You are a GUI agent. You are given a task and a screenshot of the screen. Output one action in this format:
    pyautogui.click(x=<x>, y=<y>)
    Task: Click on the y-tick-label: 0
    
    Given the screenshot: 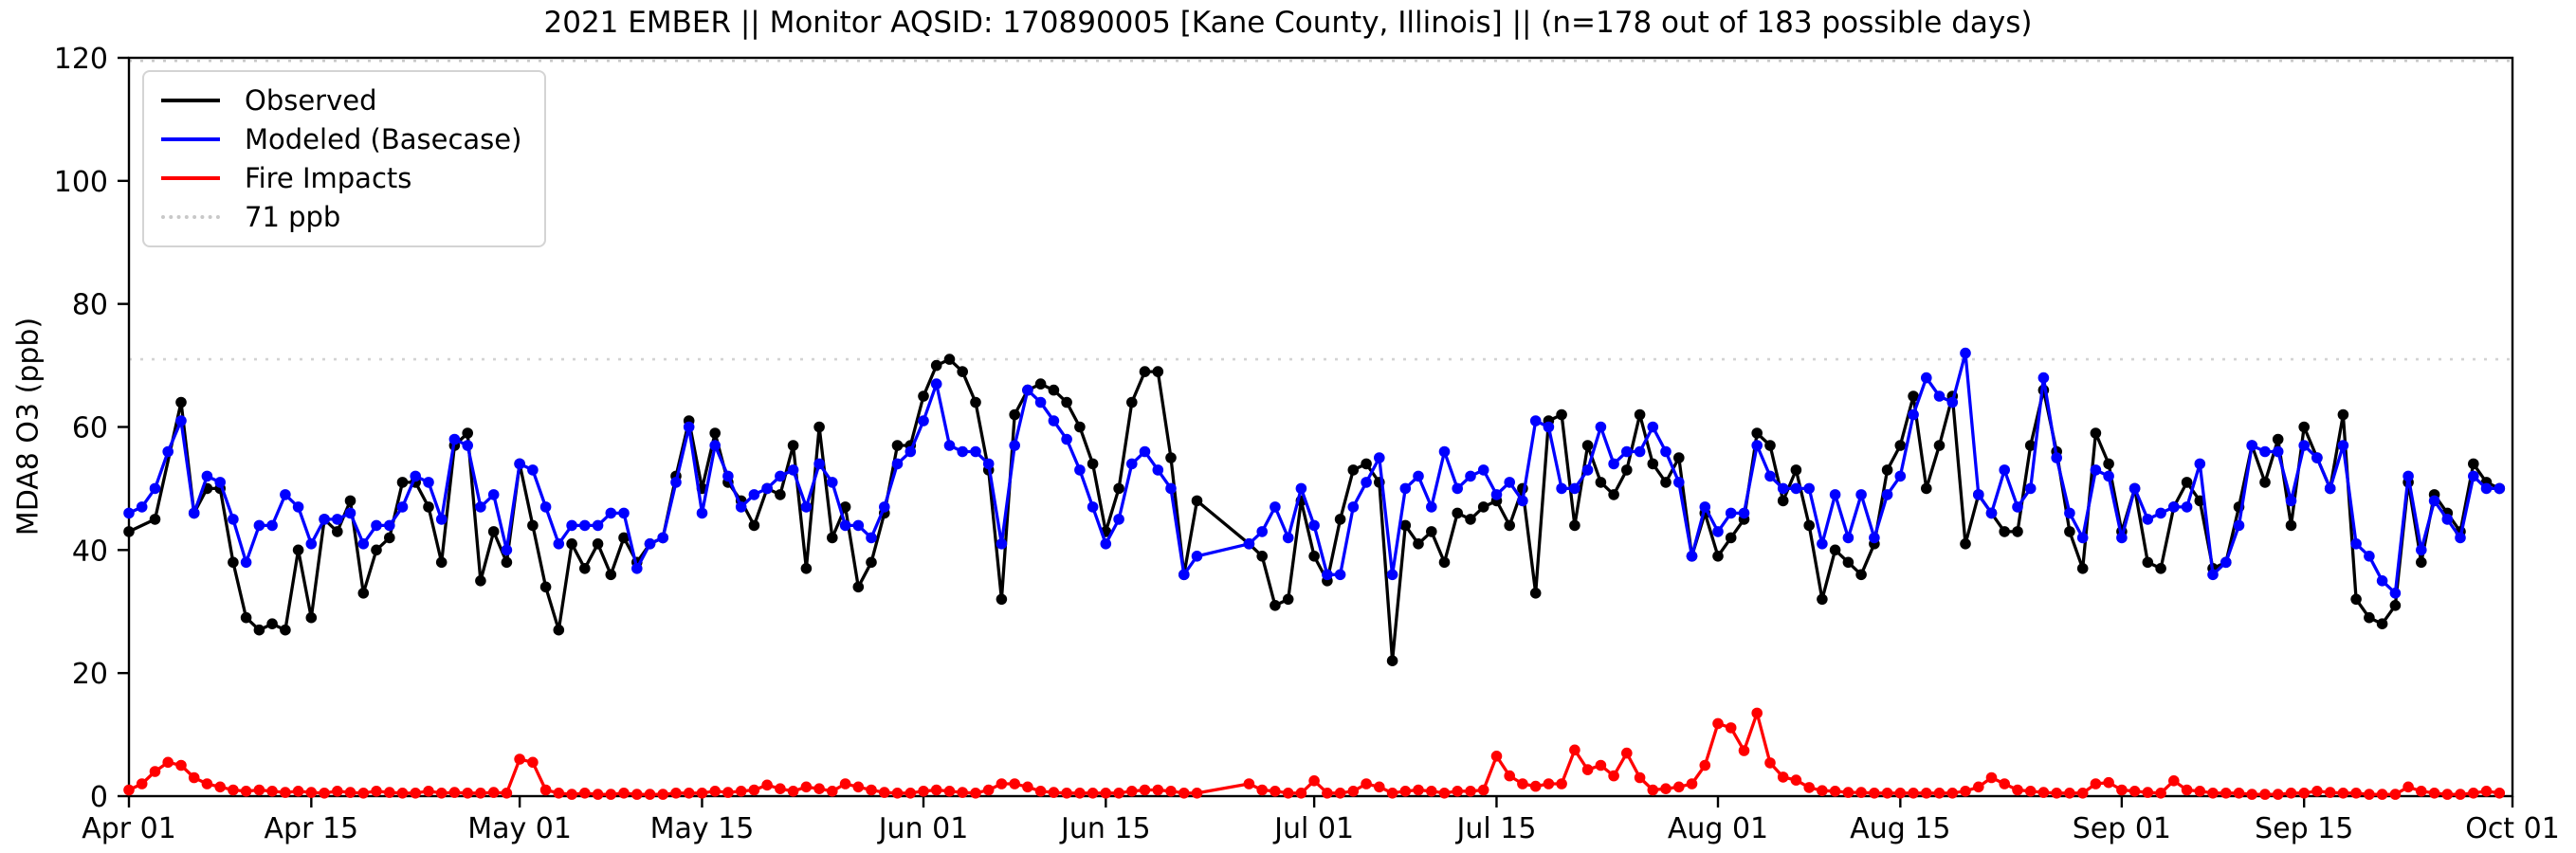 What is the action you would take?
    pyautogui.click(x=99, y=797)
    